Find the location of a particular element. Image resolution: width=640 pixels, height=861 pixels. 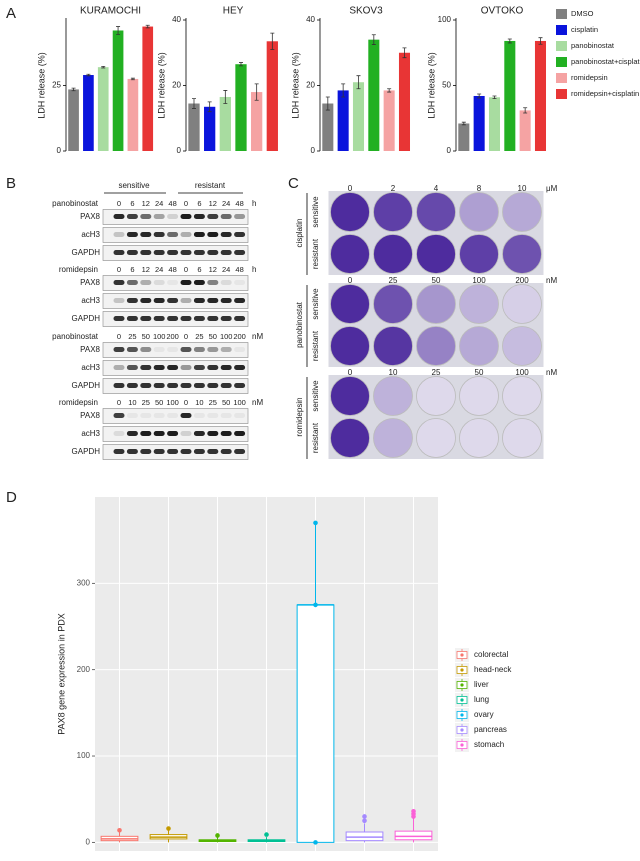

dose-label: 25 is located at coordinates (213, 402).